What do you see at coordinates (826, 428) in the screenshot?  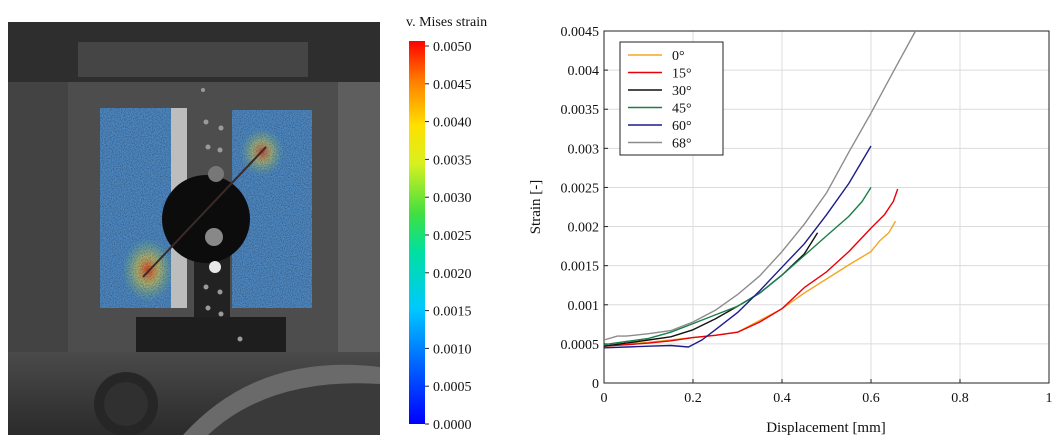 I see `x-axis-label: Displacement [mm]` at bounding box center [826, 428].